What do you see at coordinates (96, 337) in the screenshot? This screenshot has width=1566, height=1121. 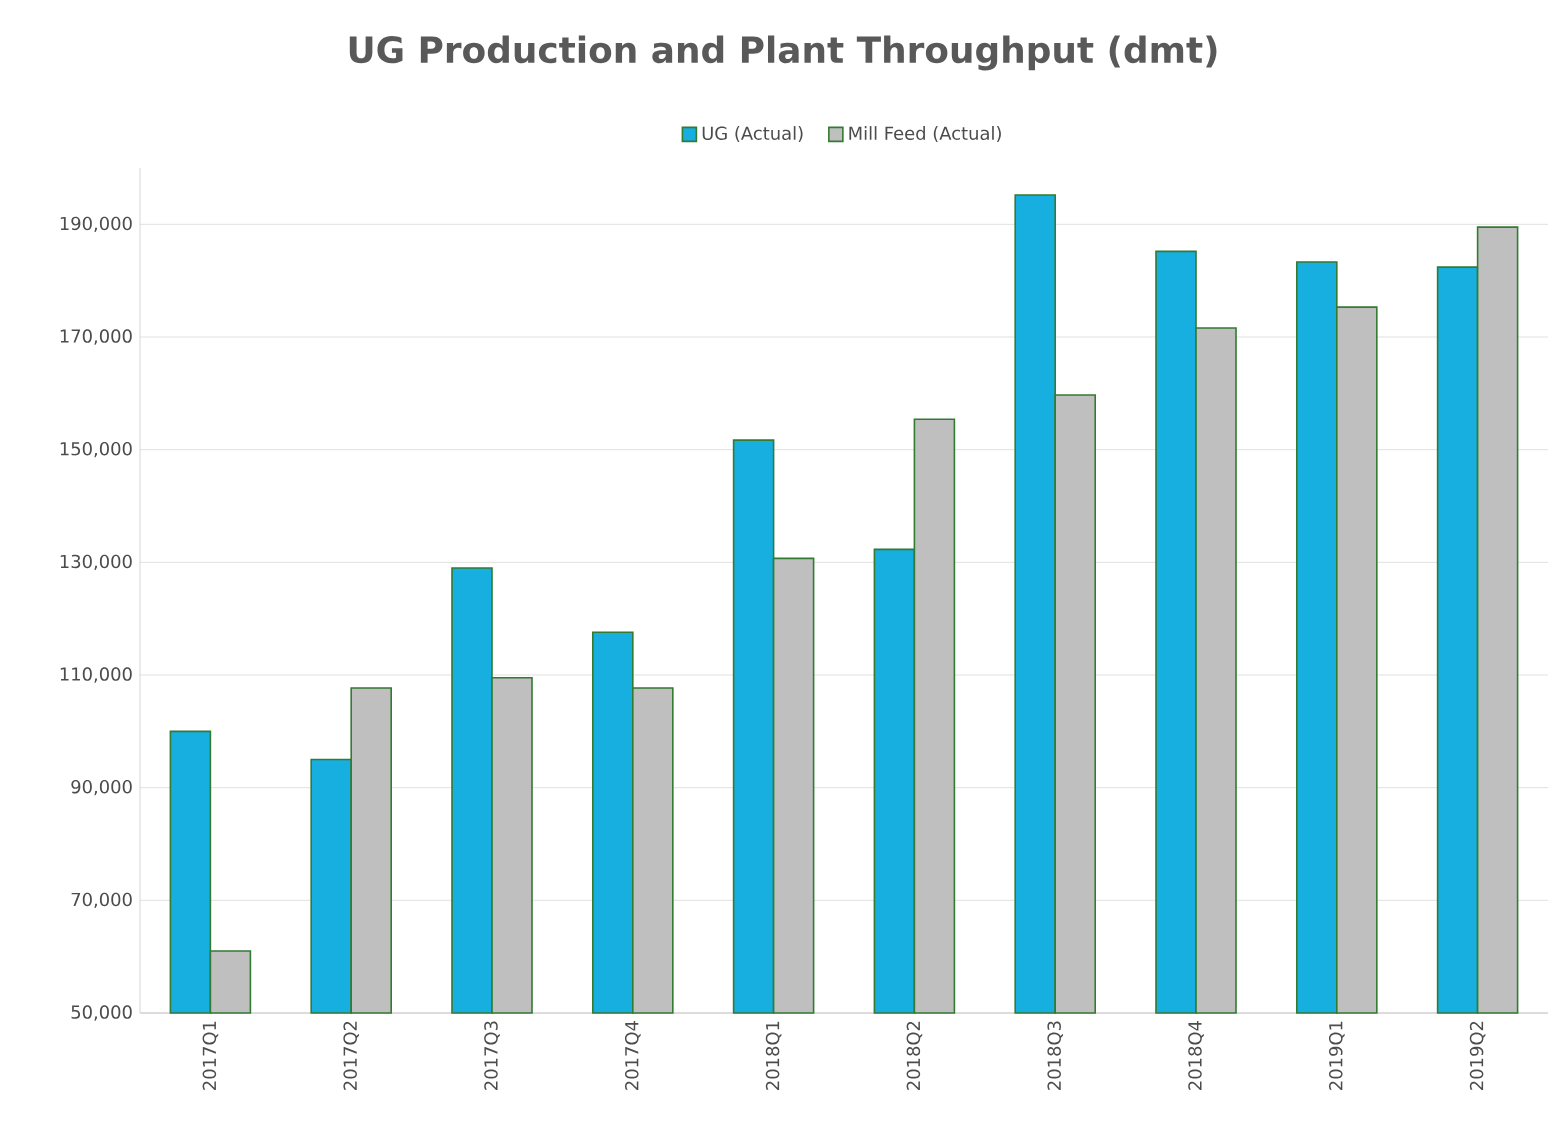 I see `y-tick-label: 170,000` at bounding box center [96, 337].